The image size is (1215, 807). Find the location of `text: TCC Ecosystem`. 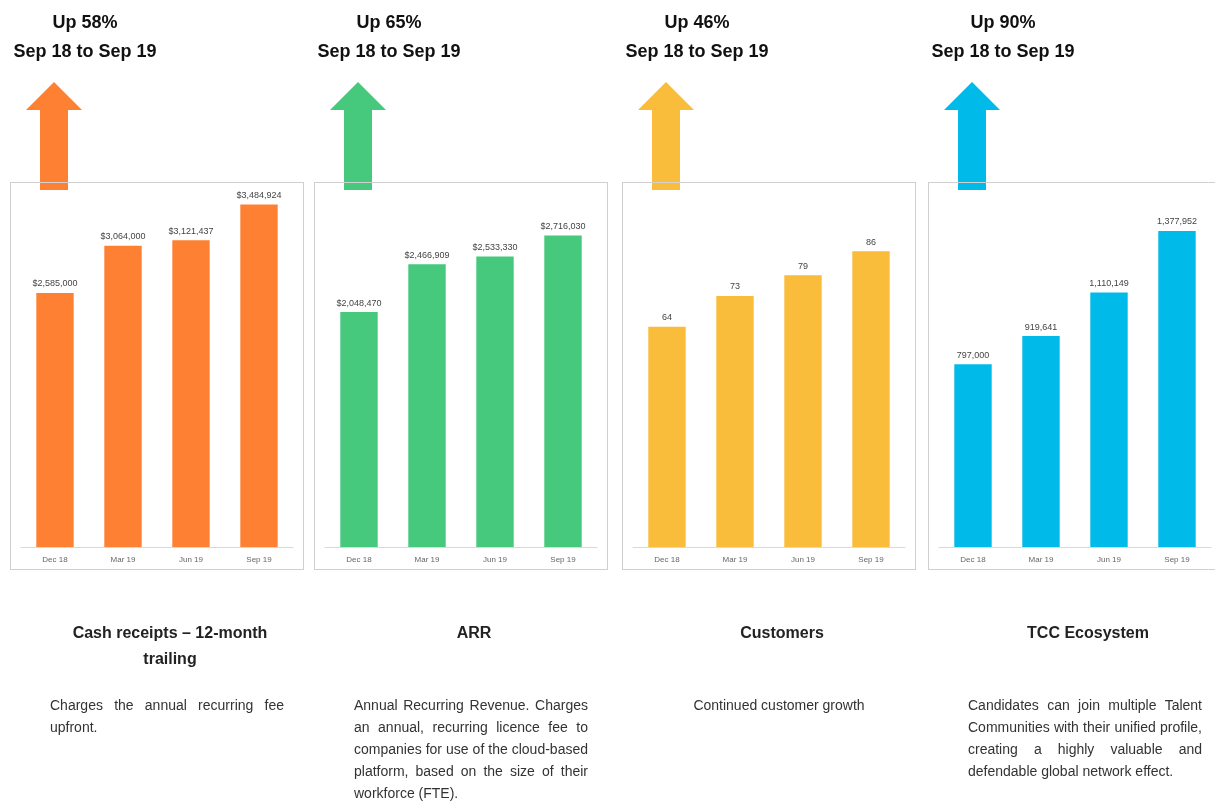

text: TCC Ecosystem is located at coordinates (1088, 633).